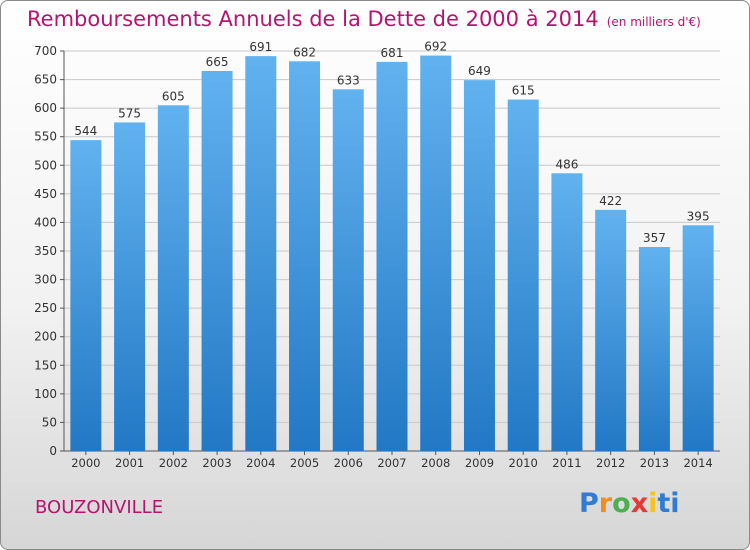 The width and height of the screenshot is (750, 550). I want to click on bar-value-label: 575, so click(129, 113).